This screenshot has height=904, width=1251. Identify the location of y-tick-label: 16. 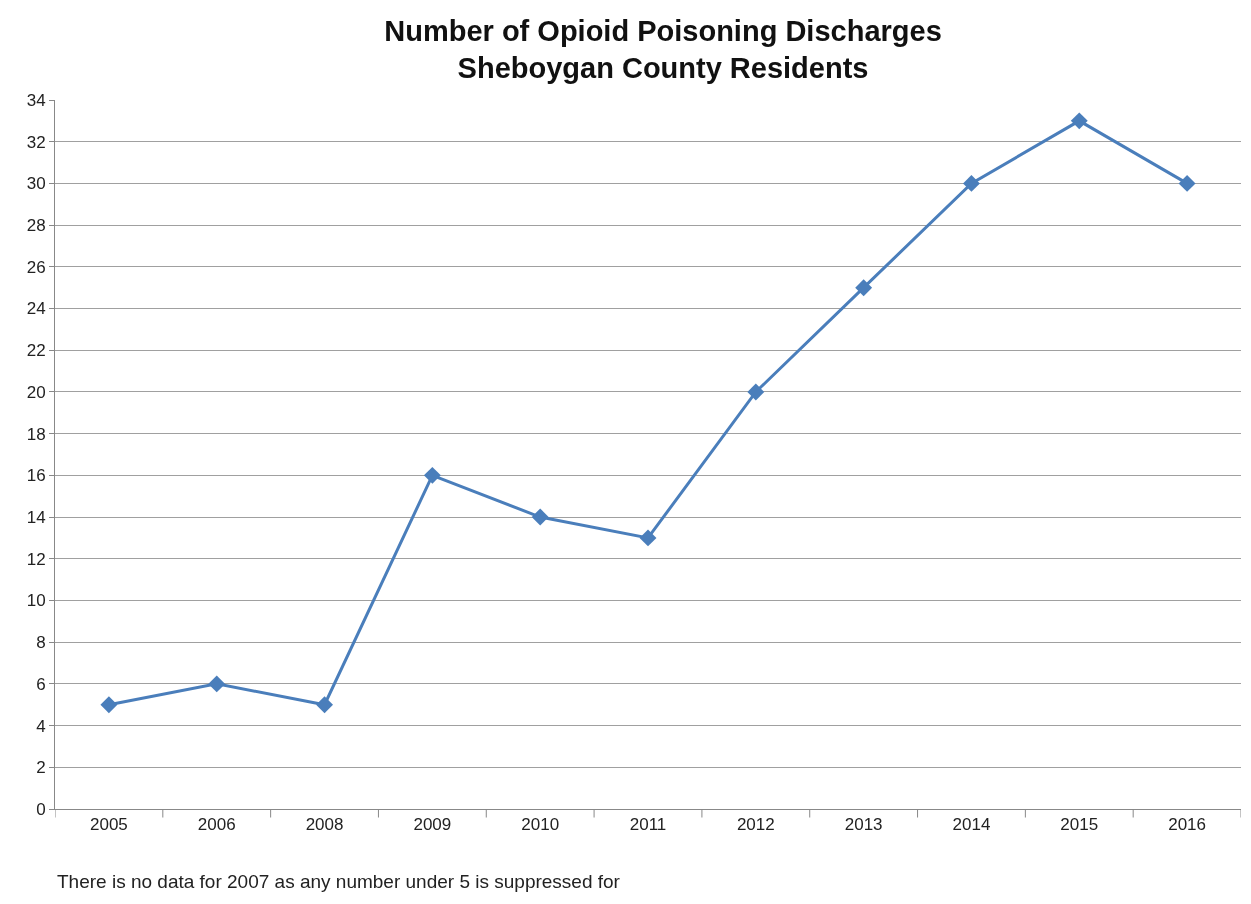
(36, 476).